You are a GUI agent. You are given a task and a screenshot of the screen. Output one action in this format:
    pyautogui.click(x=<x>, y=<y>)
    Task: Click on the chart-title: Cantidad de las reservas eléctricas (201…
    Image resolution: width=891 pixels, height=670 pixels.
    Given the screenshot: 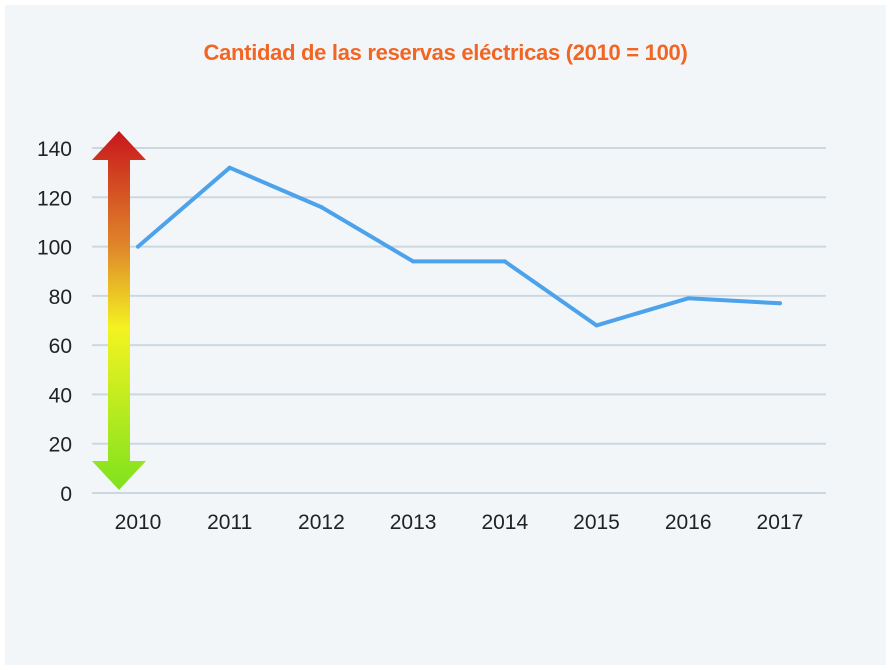 What is the action you would take?
    pyautogui.click(x=445, y=52)
    